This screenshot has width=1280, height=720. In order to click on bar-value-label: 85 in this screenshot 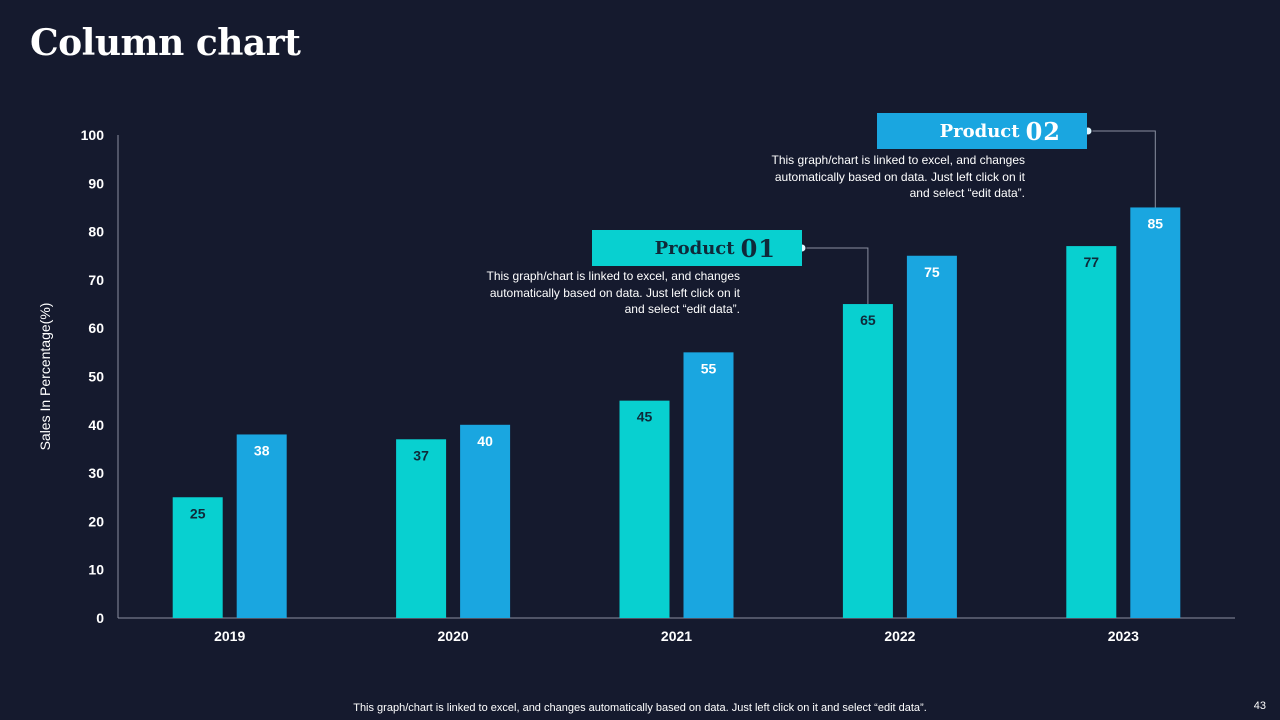, I will do `click(1156, 223)`.